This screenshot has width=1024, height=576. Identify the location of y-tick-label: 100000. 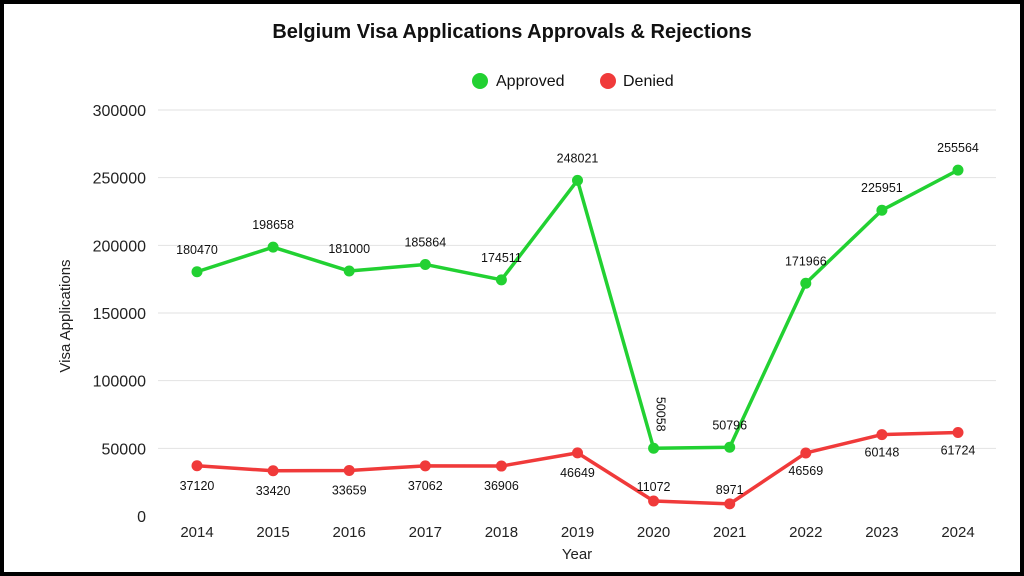
(119, 382).